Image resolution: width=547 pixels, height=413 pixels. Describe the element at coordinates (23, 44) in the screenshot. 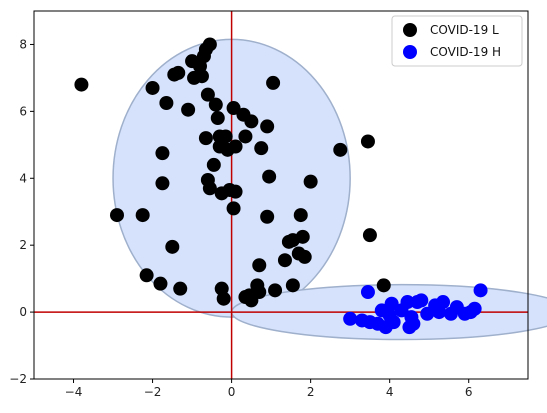

I see `y-tick-label: 8` at that location.